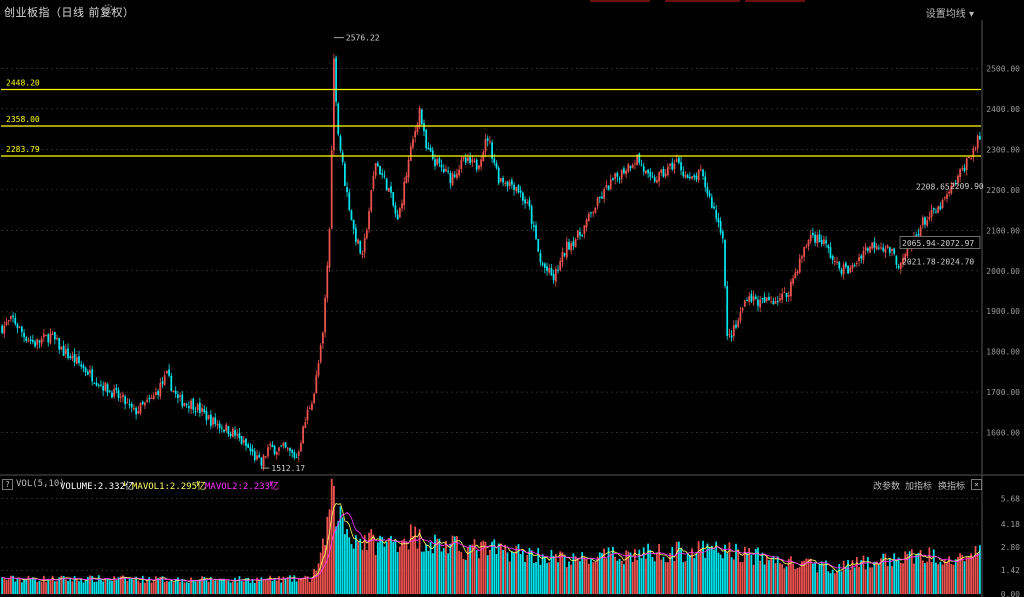 Image resolution: width=1024 pixels, height=597 pixels. I want to click on set-ma-button: 设置均线 ▾, so click(950, 12).